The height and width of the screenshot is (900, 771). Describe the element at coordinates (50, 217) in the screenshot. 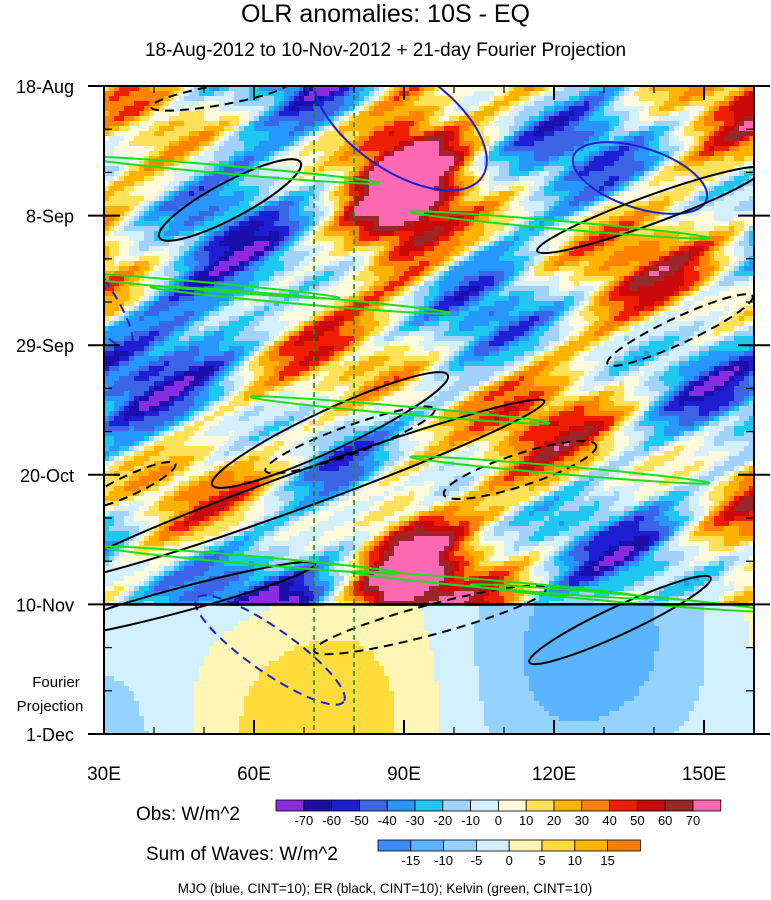

I see `y-tick-label: 8-Sep` at that location.